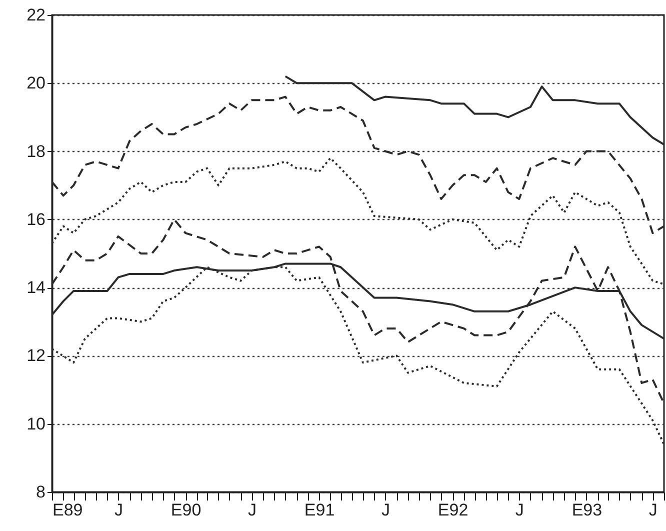 The image size is (666, 531). Describe the element at coordinates (36, 424) in the screenshot. I see `y-tick-label: 10` at that location.